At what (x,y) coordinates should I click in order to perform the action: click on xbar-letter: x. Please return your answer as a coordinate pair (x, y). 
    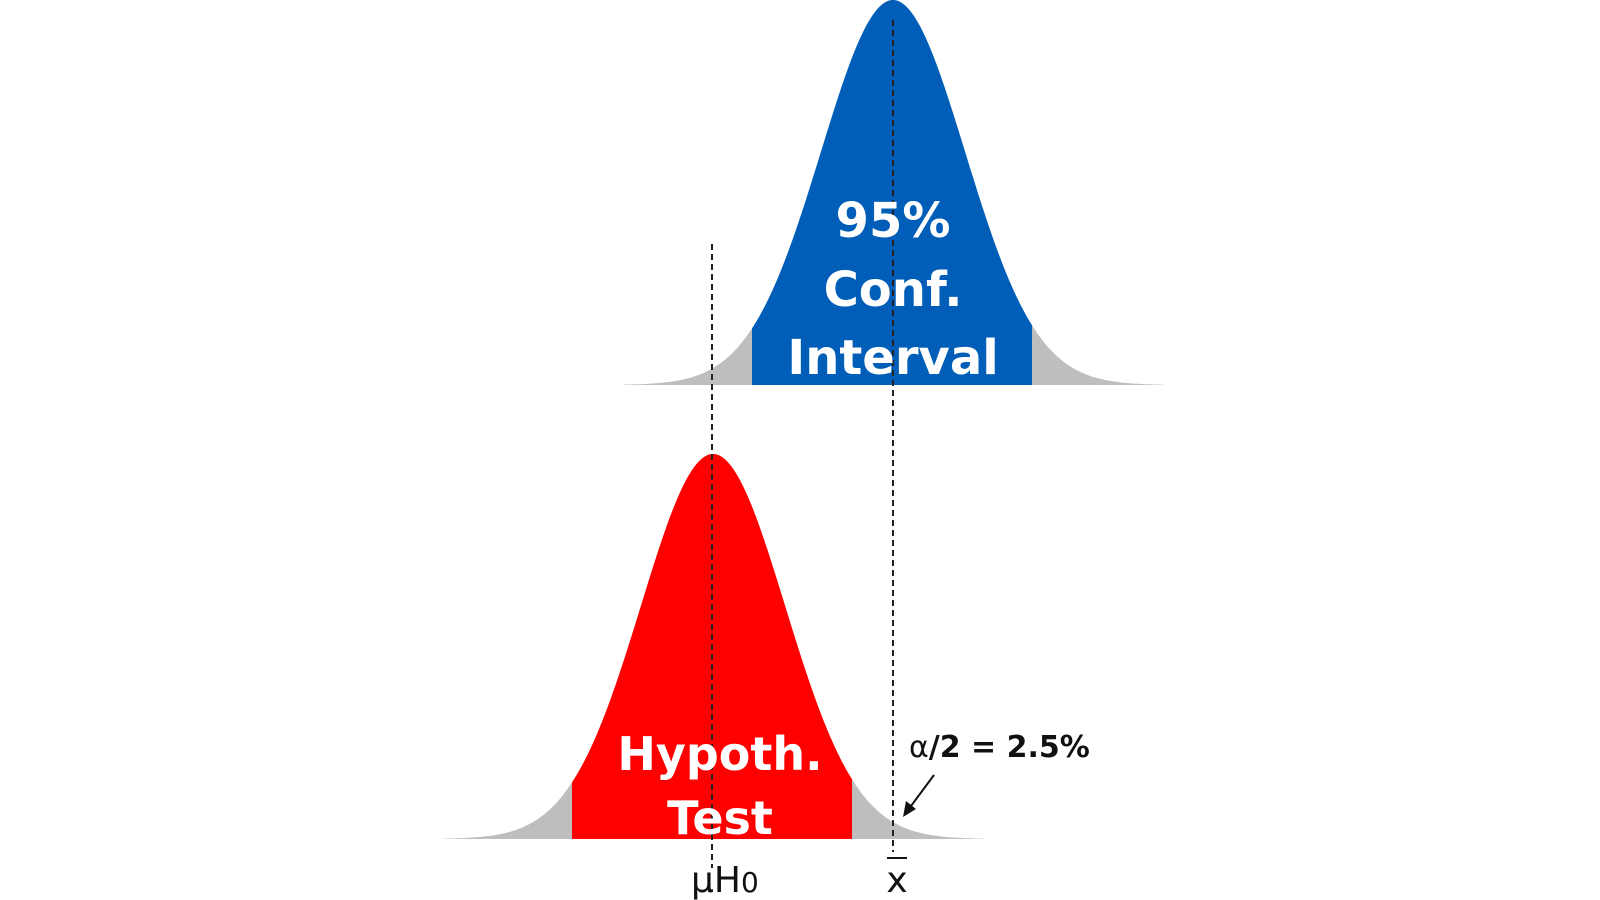
    Looking at the image, I should click on (896, 880).